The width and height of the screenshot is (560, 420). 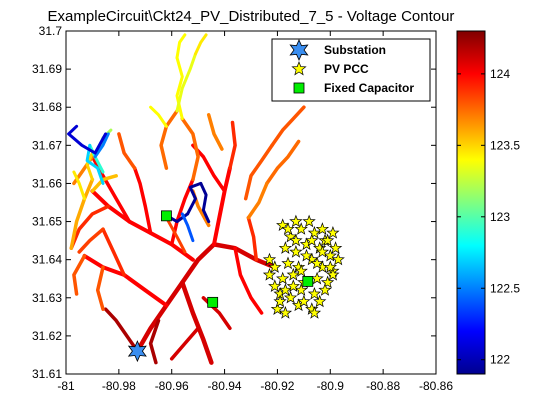 What do you see at coordinates (505, 145) in the screenshot?
I see `colorbar-tick-label: 123.5` at bounding box center [505, 145].